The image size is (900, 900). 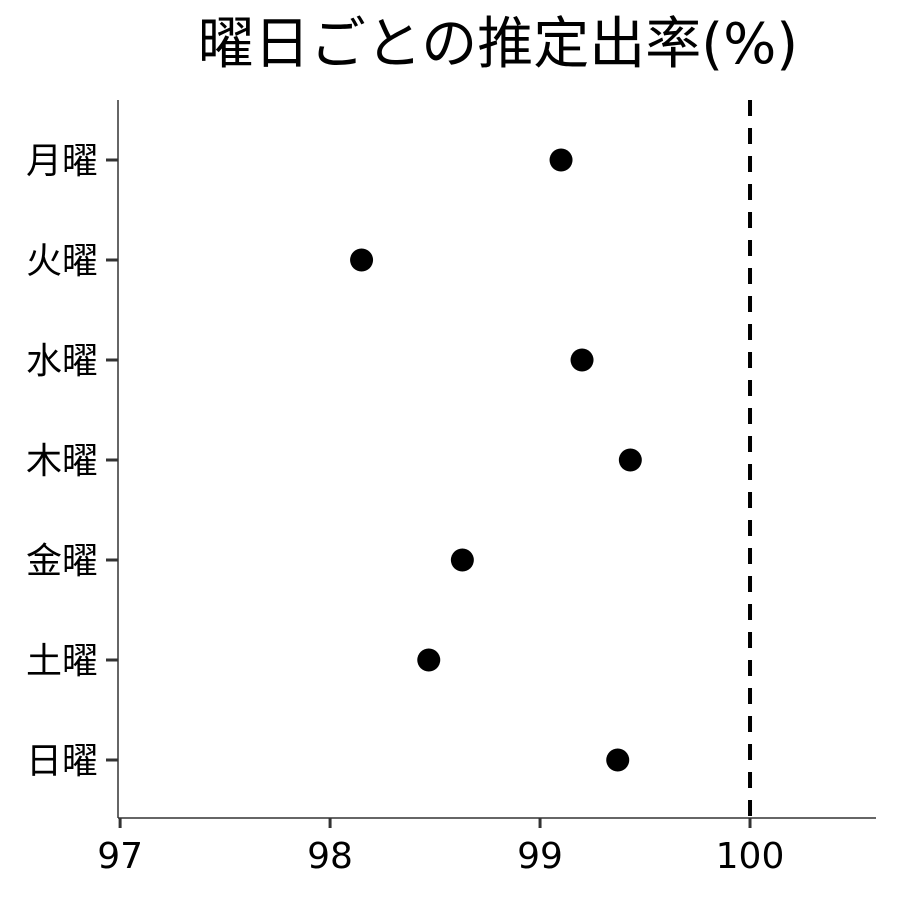 What do you see at coordinates (62, 261) in the screenshot?
I see `y-tick-label: 火曜` at bounding box center [62, 261].